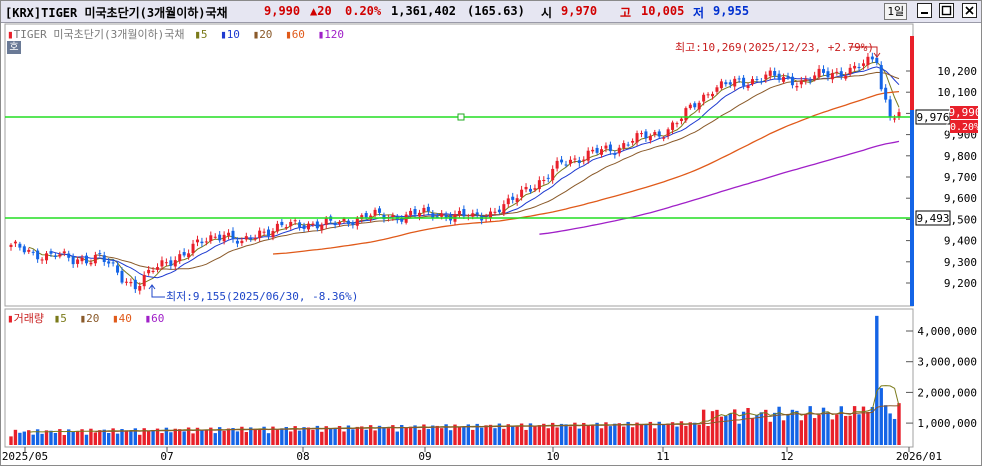 Image resolution: width=982 pixels, height=466 pixels. I want to click on period-button: 1일, so click(896, 11).